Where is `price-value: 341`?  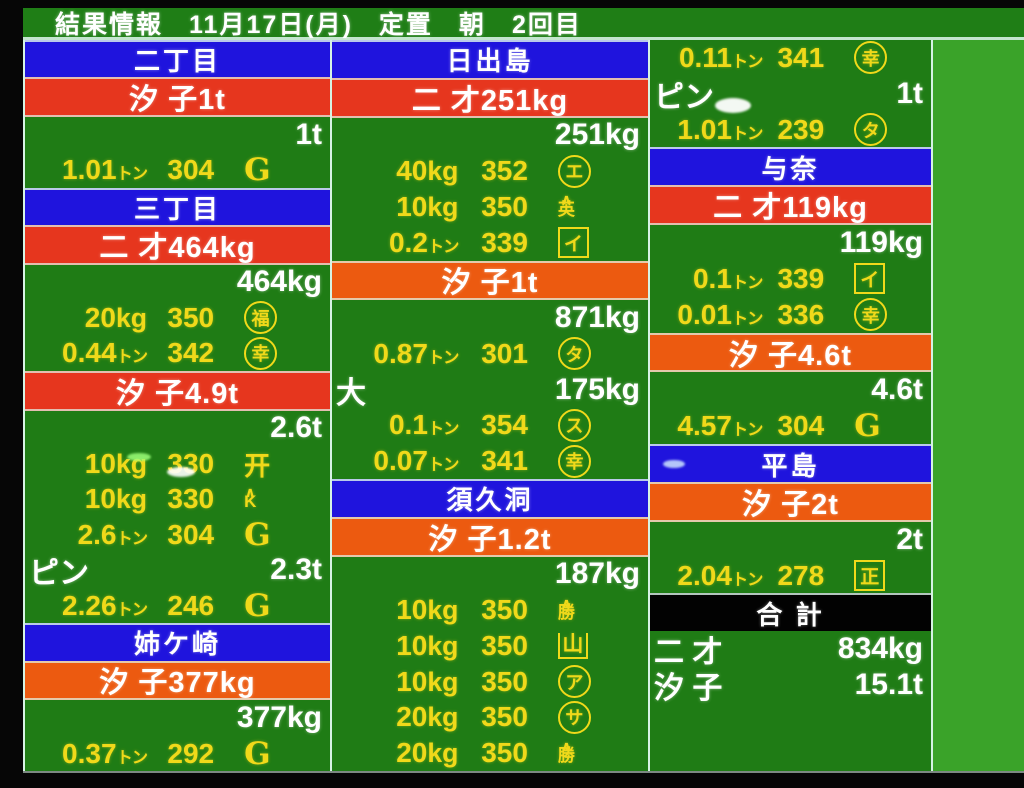 price-value: 341 is located at coordinates (504, 461).